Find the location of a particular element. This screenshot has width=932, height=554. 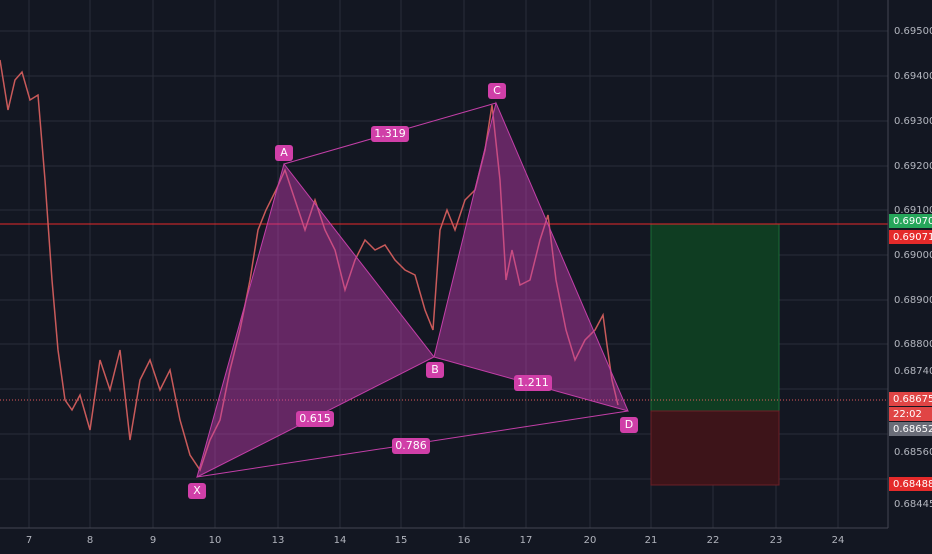

price-tag: 0.69071 is located at coordinates (912, 237).